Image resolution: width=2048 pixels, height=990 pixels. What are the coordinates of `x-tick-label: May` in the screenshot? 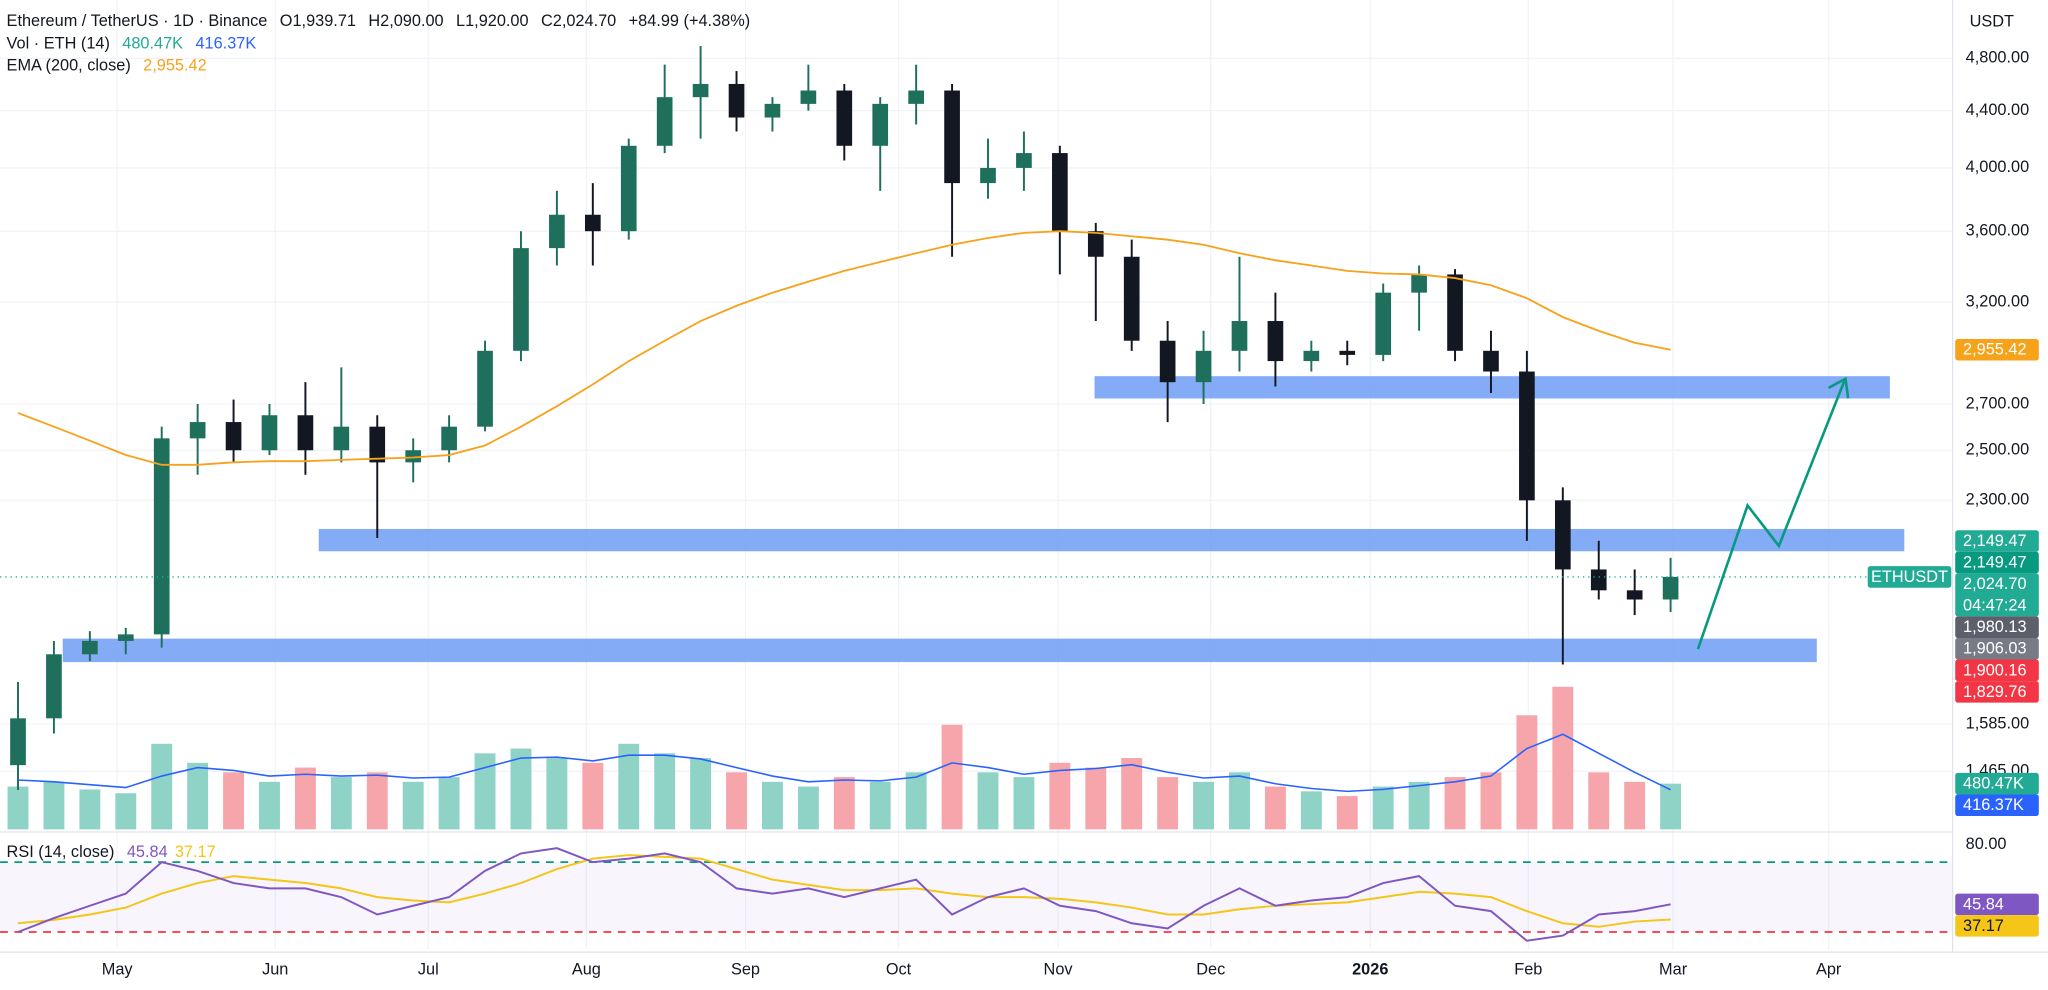 It's located at (118, 970).